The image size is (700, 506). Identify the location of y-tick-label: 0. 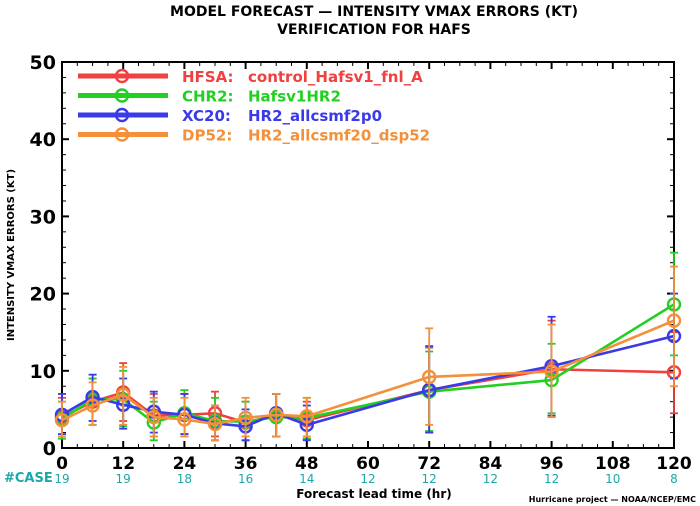
(49, 449).